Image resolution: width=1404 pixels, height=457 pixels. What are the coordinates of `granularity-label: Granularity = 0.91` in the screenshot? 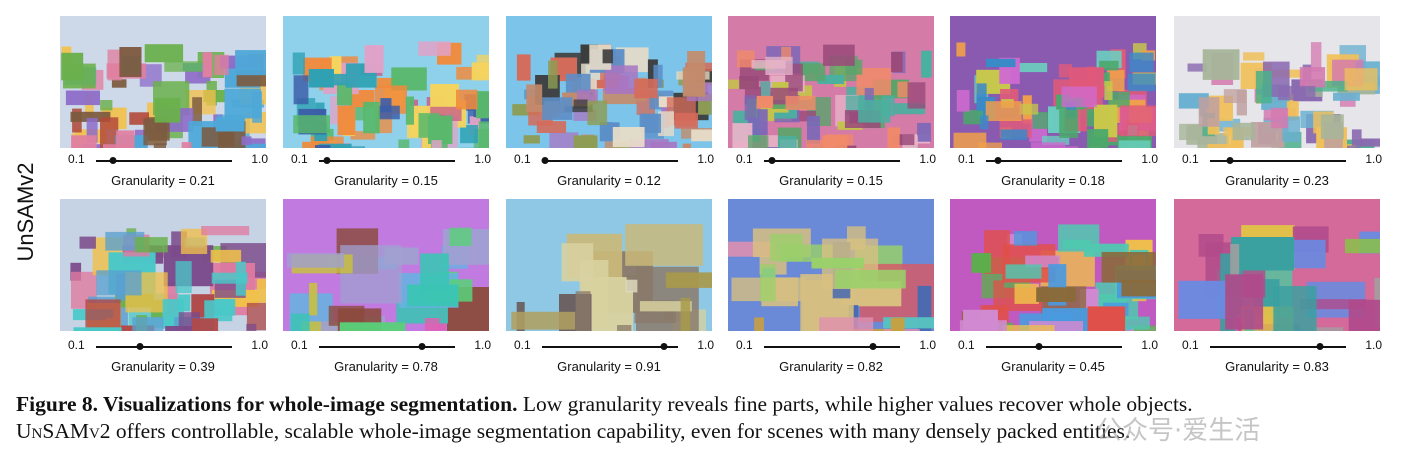 It's located at (609, 366).